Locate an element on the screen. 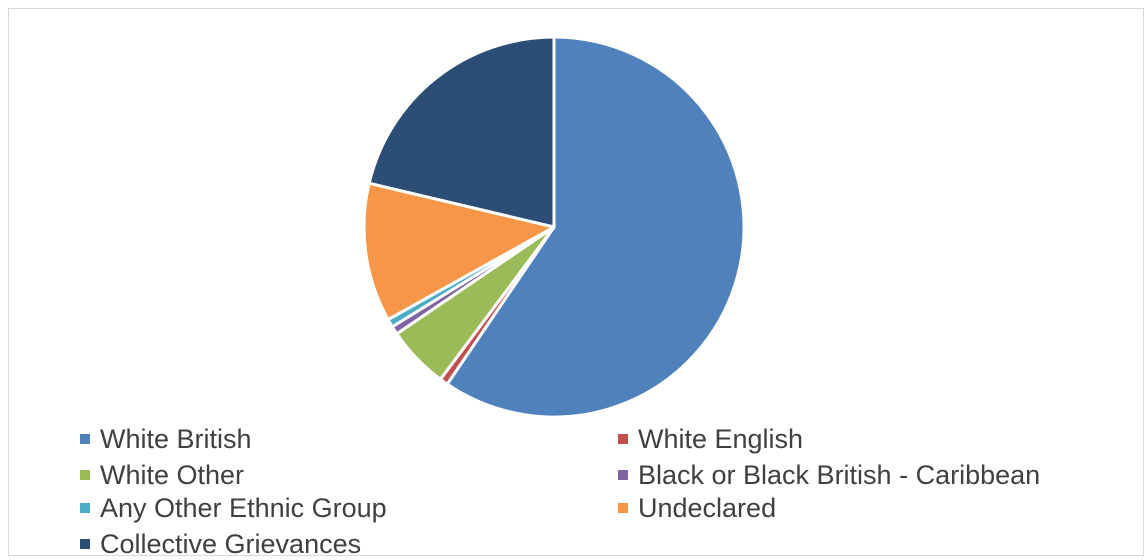 The height and width of the screenshot is (560, 1147). legend-swatch-collective-grievances is located at coordinates (85, 544).